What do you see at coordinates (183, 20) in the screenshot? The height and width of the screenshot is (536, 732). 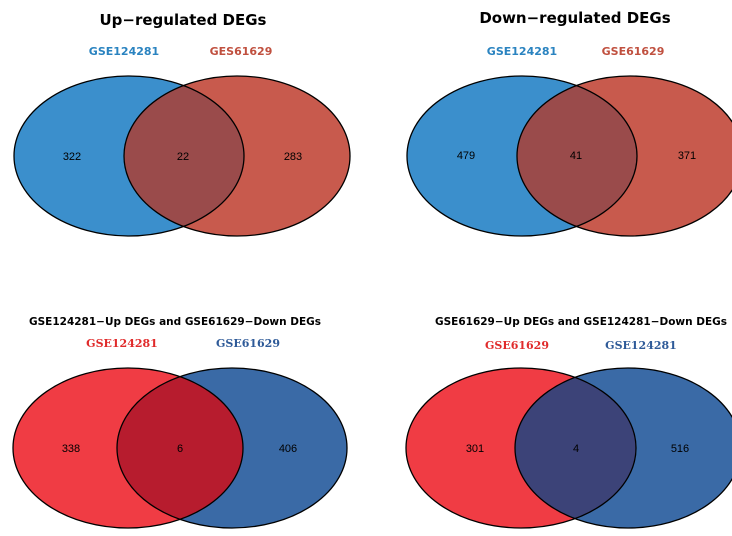 I see `panel-title: Up−regulated DEGs` at bounding box center [183, 20].